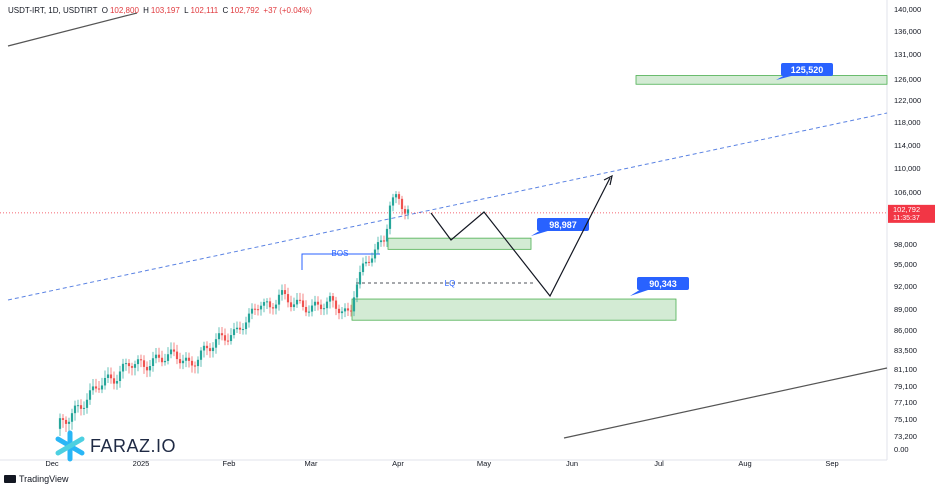 Image resolution: width=936 pixels, height=497 pixels. I want to click on channel-line-lower, so click(725, 403).